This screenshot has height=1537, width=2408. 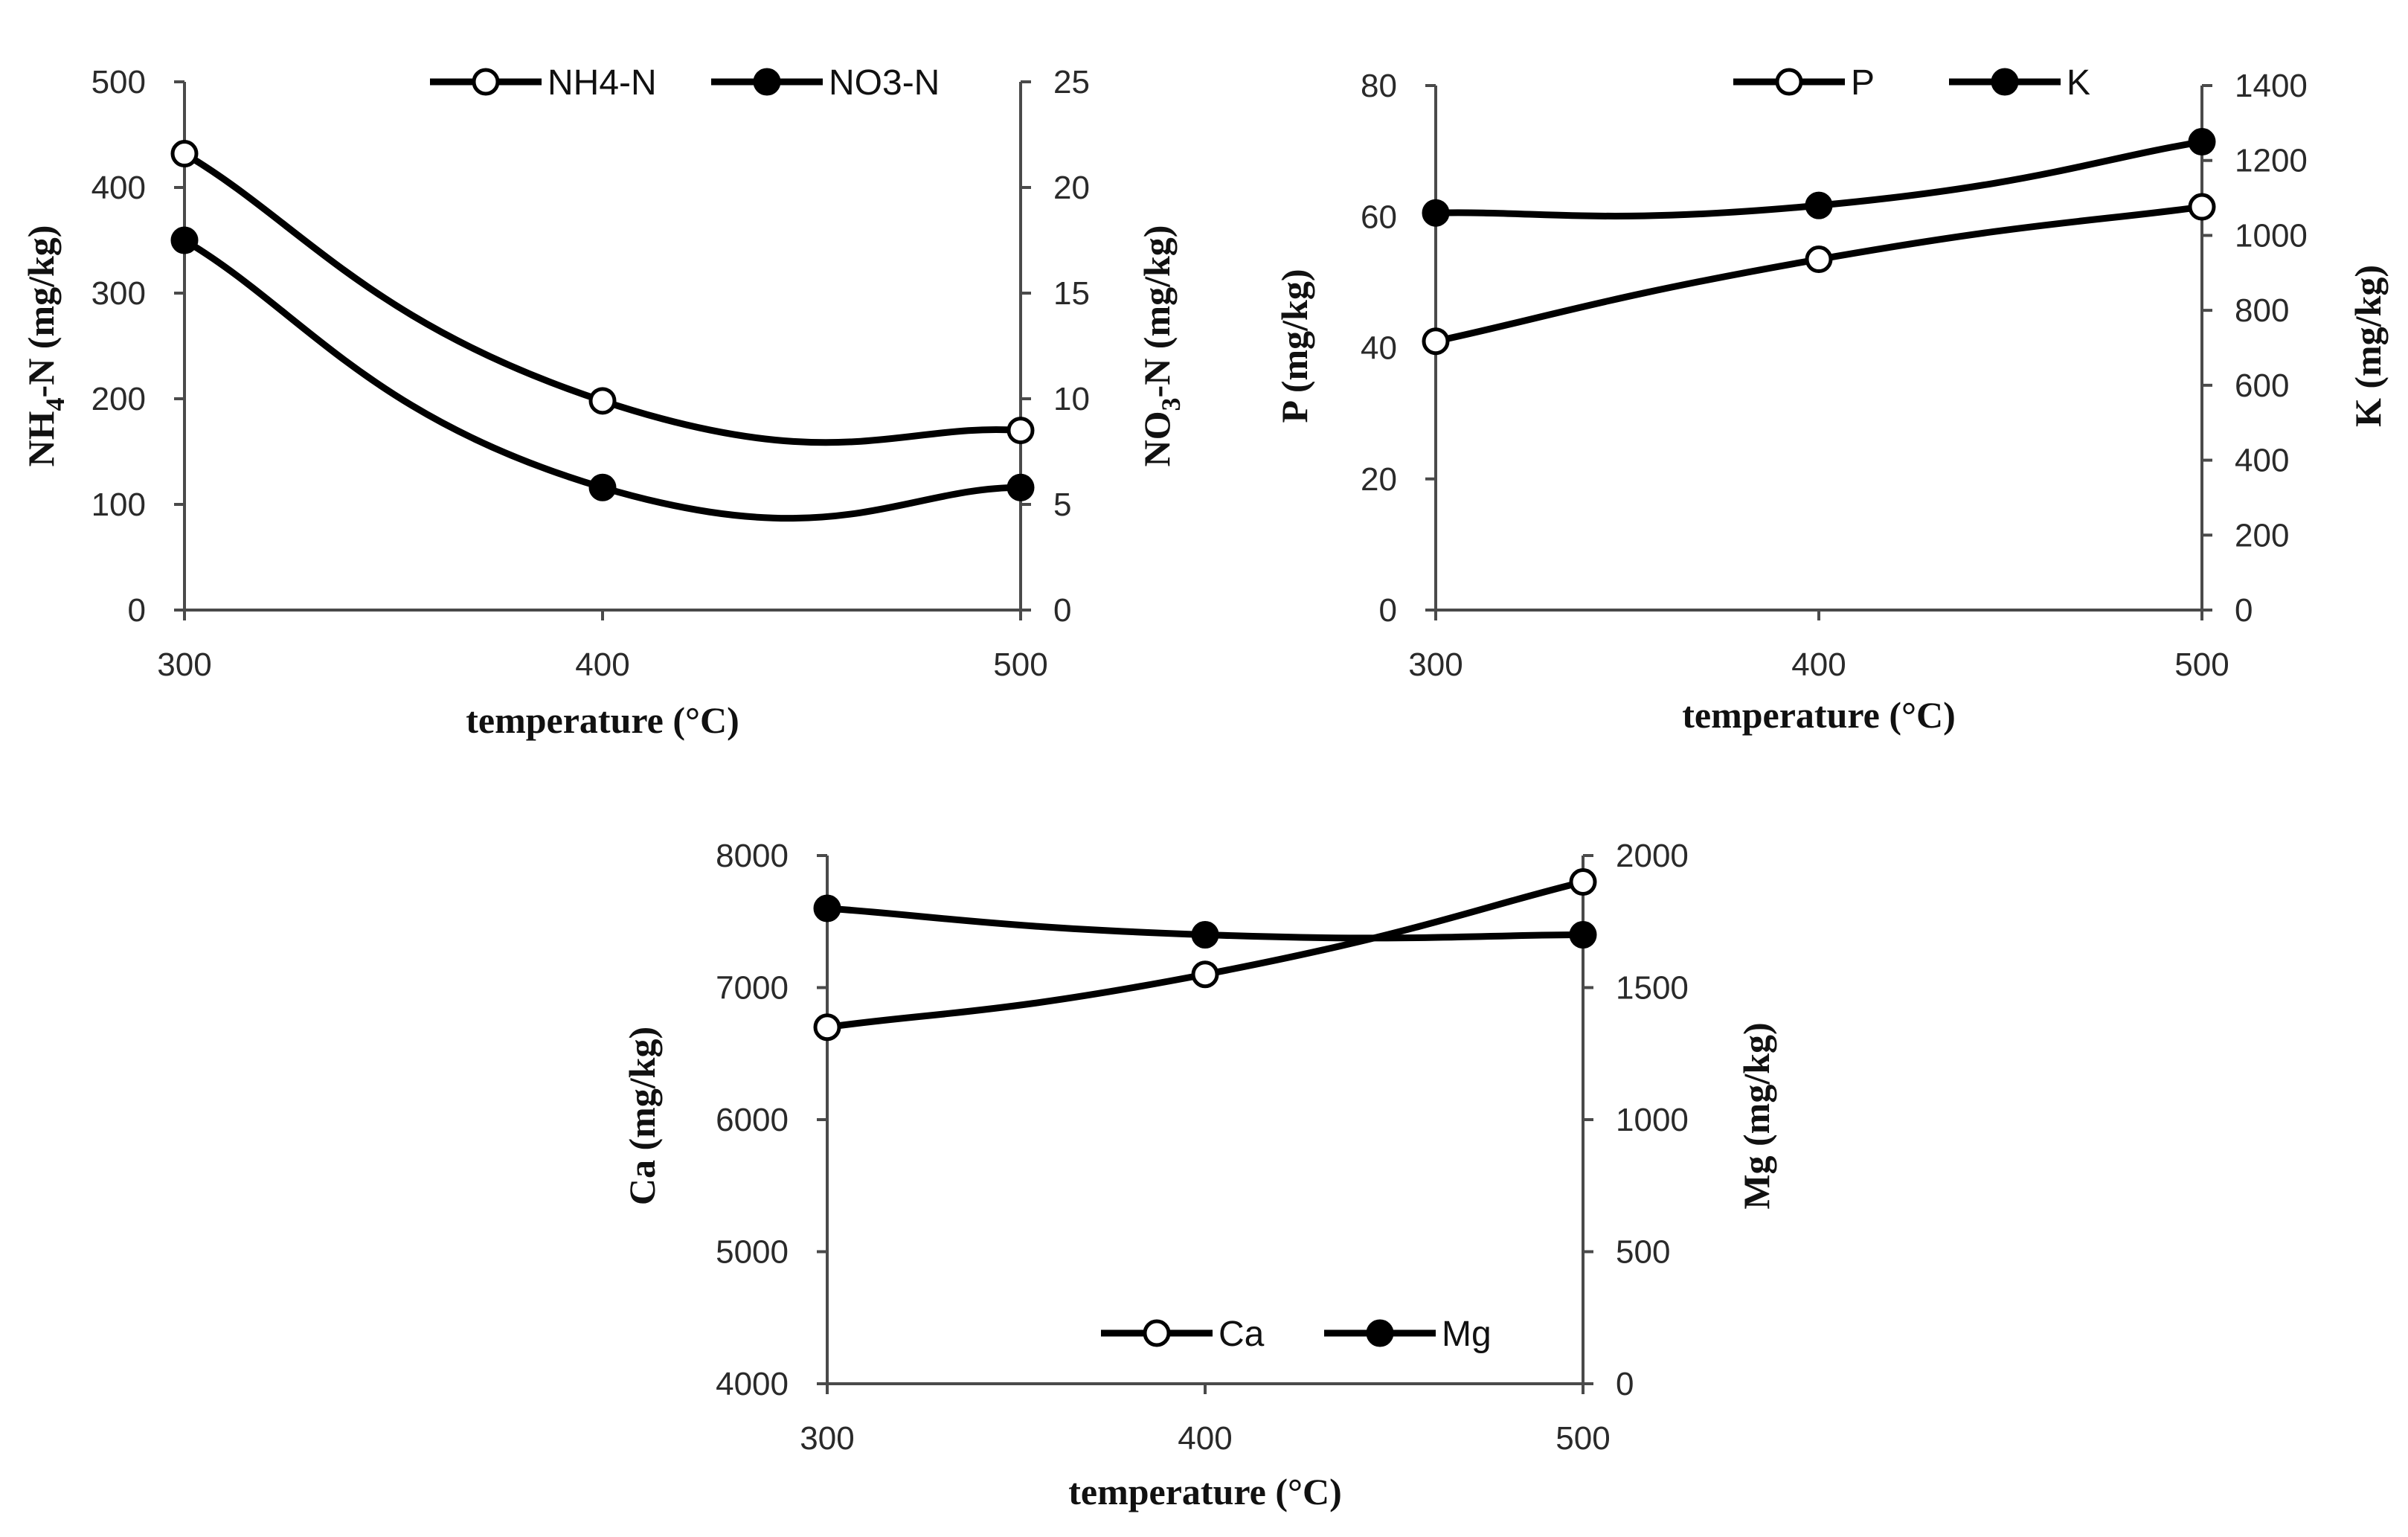 I want to click on legend-entry-k: K, so click(x=2019, y=83).